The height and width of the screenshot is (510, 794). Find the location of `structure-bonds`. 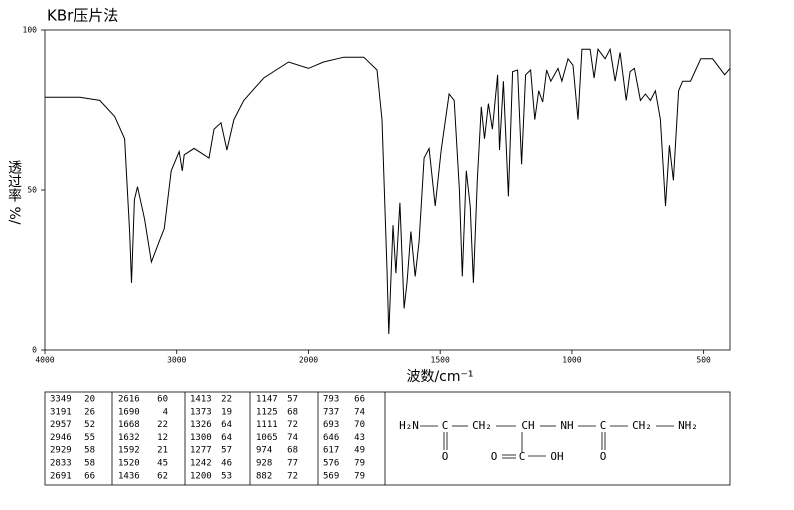

structure-bonds is located at coordinates (547, 442).